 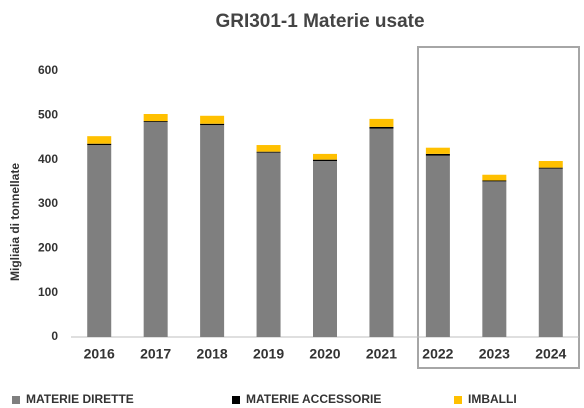 What do you see at coordinates (48, 159) in the screenshot?
I see `y-tick-label: 400` at bounding box center [48, 159].